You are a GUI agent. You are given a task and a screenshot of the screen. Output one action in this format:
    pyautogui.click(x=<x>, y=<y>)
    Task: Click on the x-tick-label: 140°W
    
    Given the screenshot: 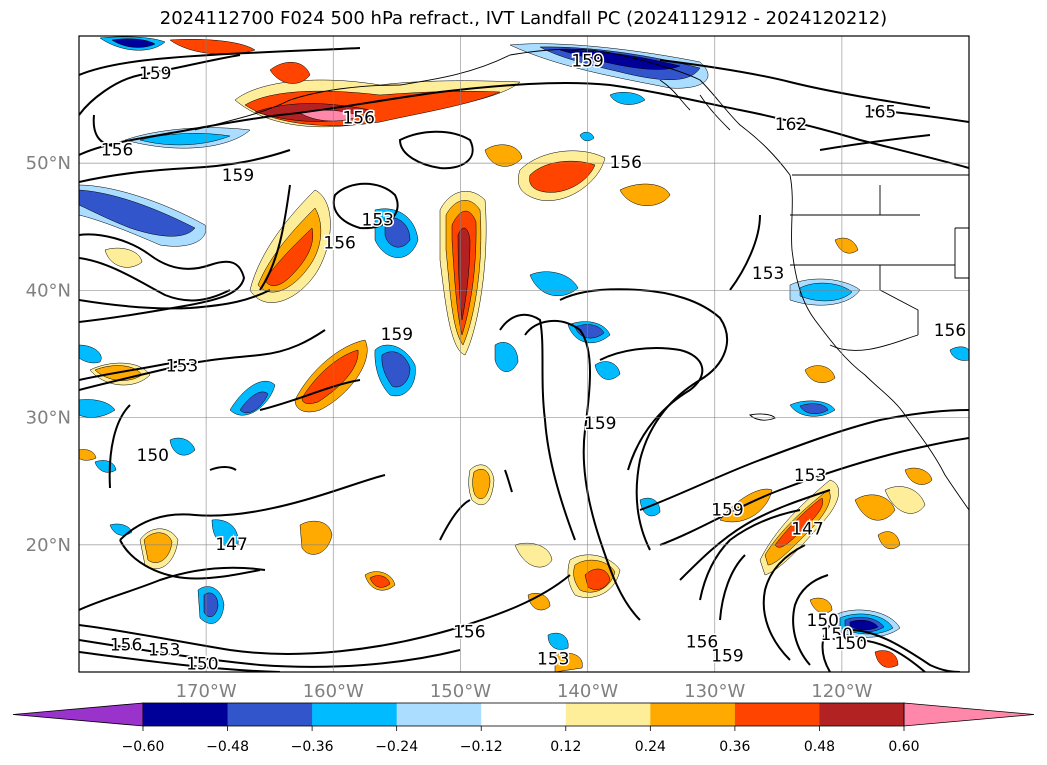 What is the action you would take?
    pyautogui.click(x=587, y=691)
    